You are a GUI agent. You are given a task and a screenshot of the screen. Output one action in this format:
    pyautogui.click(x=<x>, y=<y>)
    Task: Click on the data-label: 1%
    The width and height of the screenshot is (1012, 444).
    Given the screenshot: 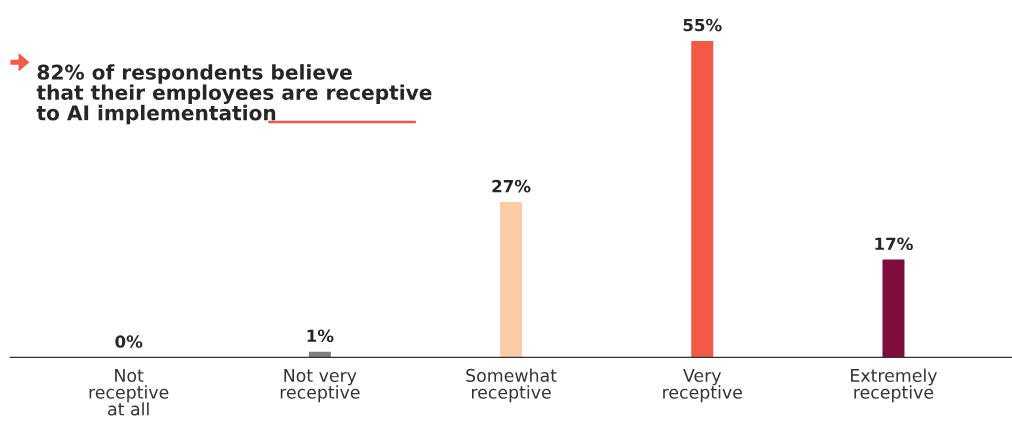 What is the action you would take?
    pyautogui.click(x=320, y=336)
    